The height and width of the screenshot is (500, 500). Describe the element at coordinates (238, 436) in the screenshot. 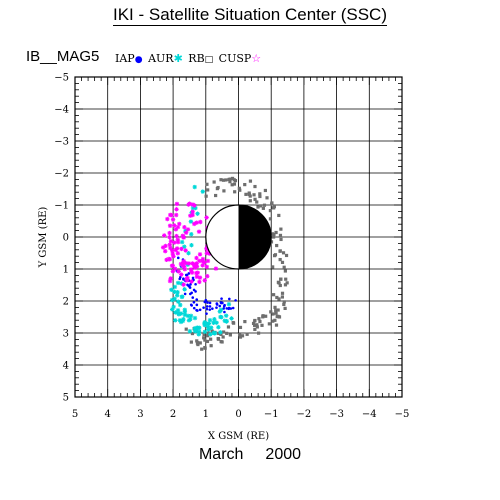

I see `x-axis-title: X GSM (RE)` at that location.